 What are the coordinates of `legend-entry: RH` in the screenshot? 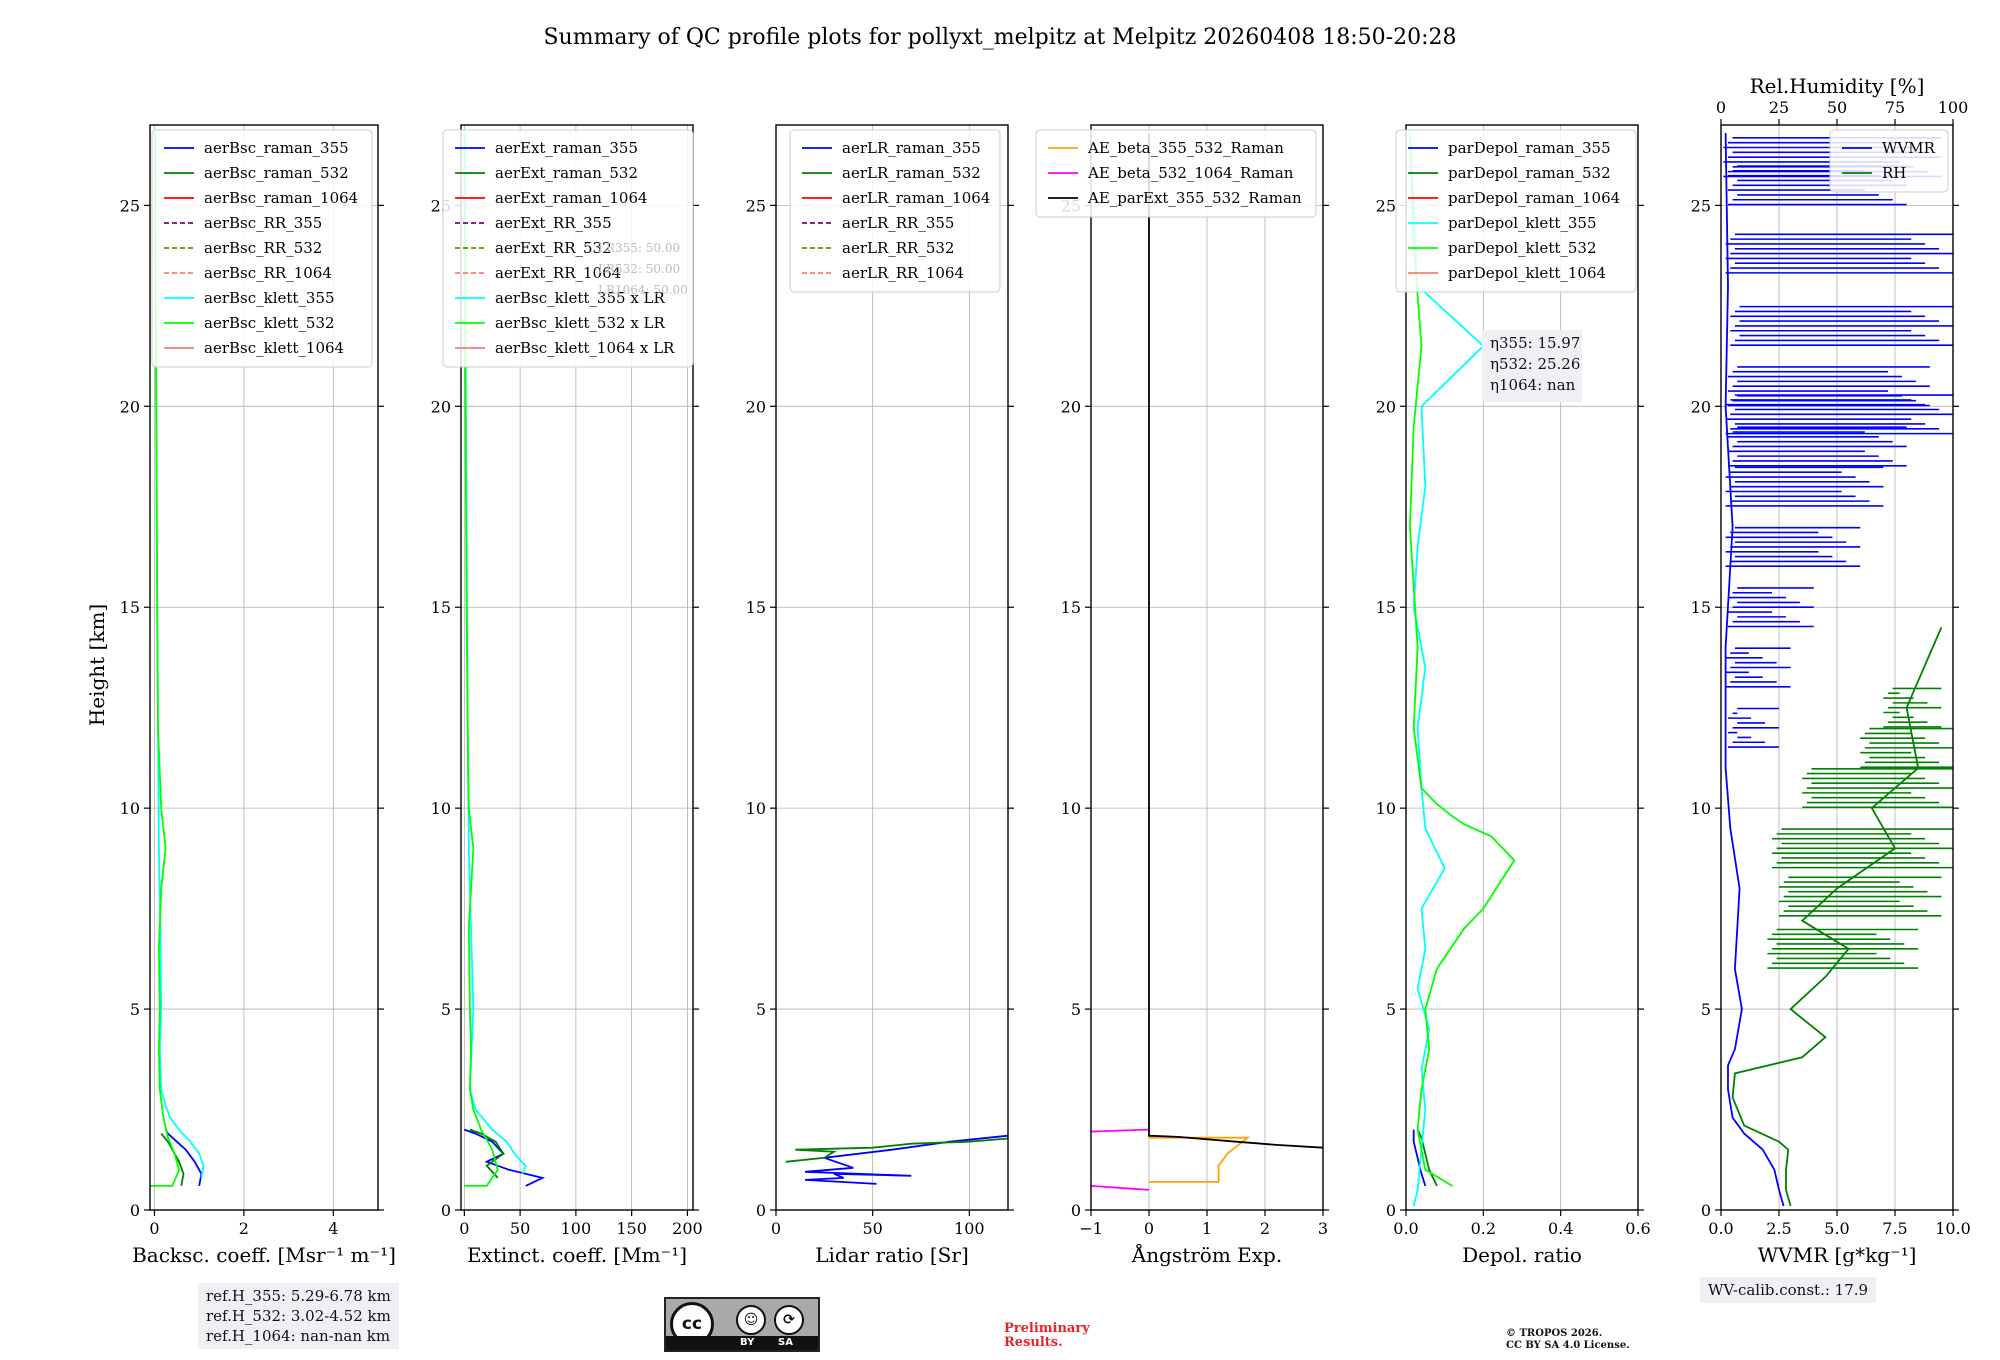 It's located at (1894, 173).